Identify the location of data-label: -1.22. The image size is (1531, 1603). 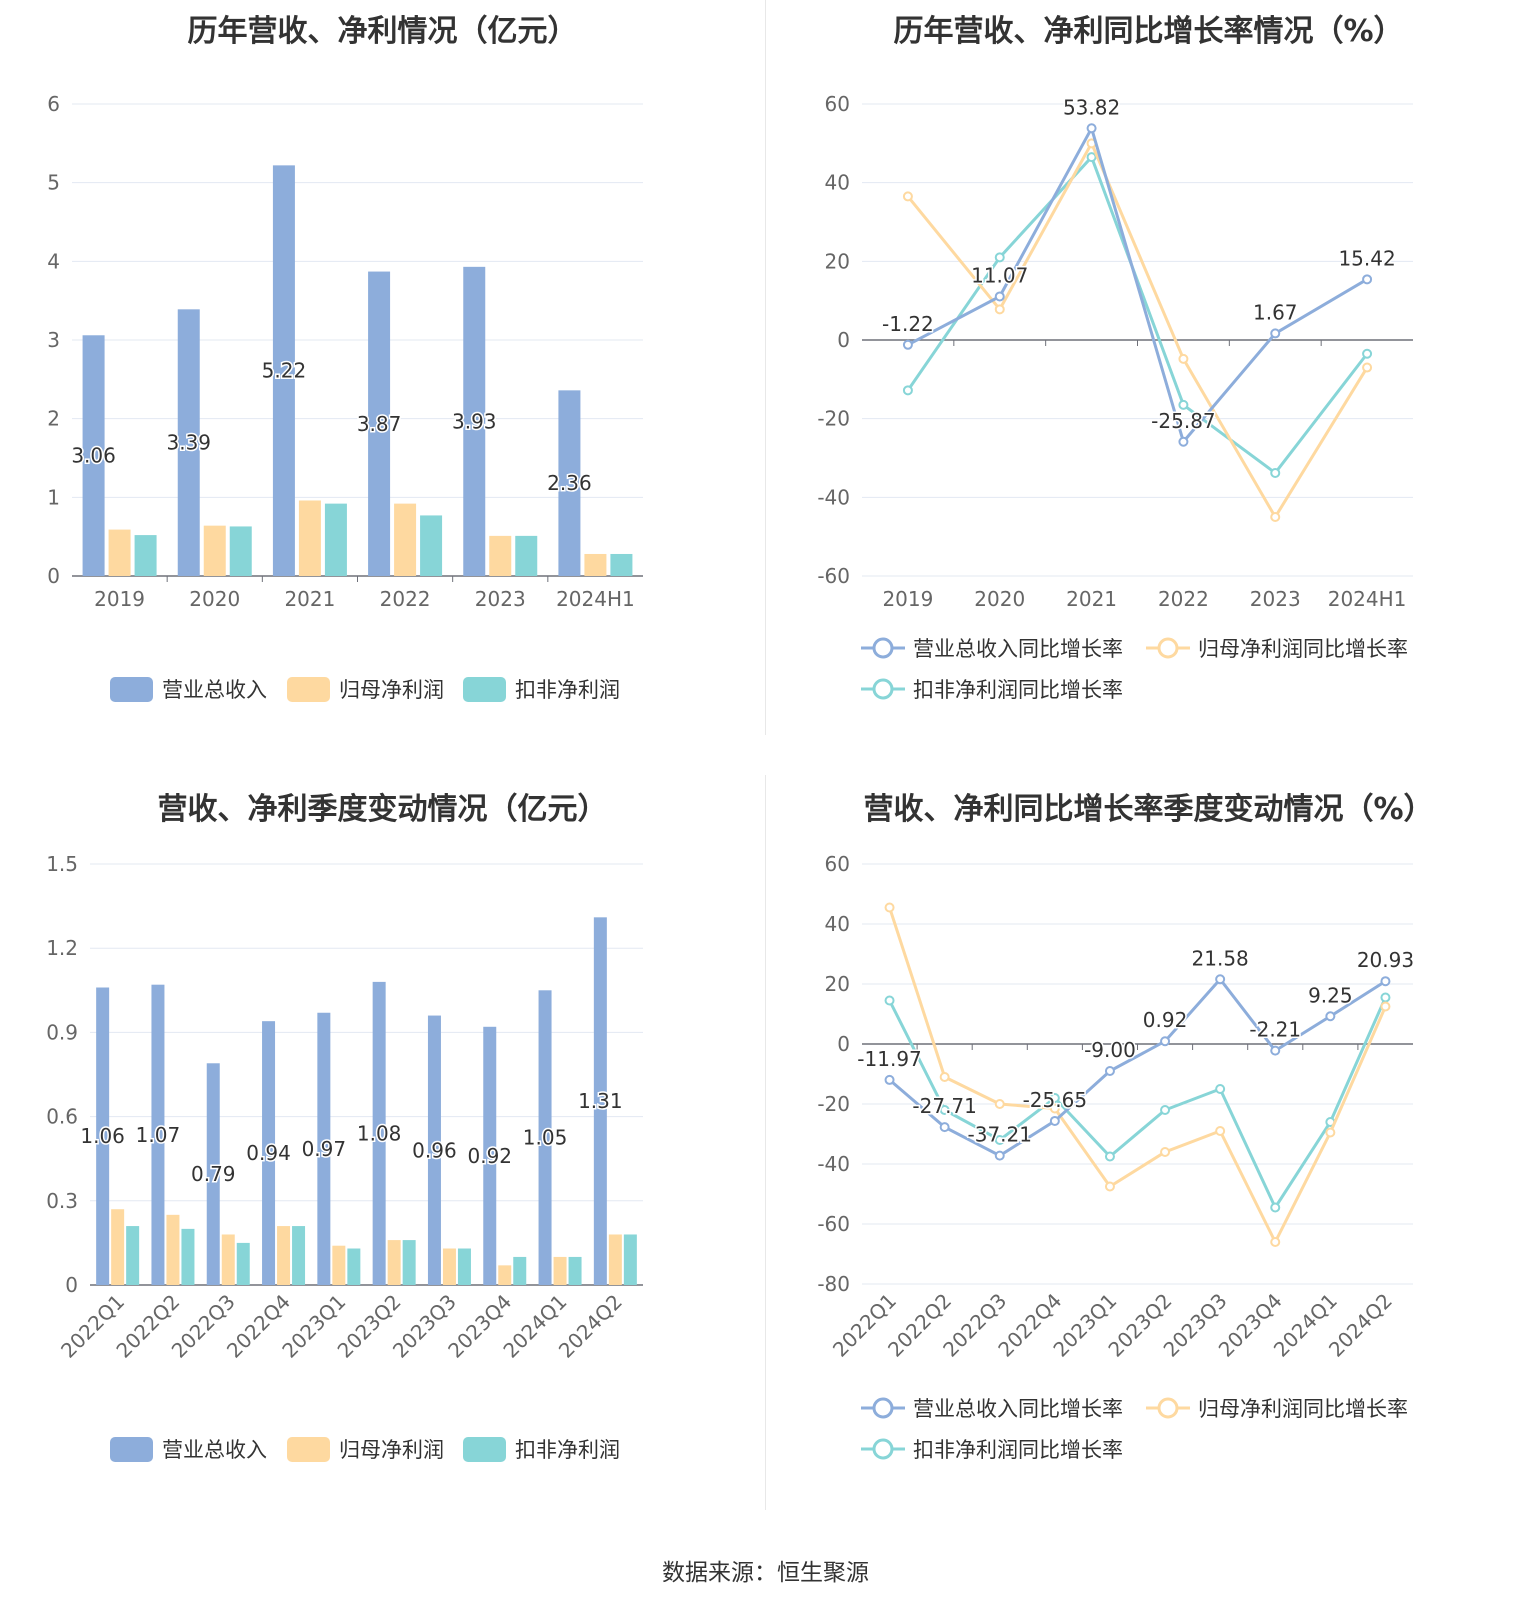
(908, 324).